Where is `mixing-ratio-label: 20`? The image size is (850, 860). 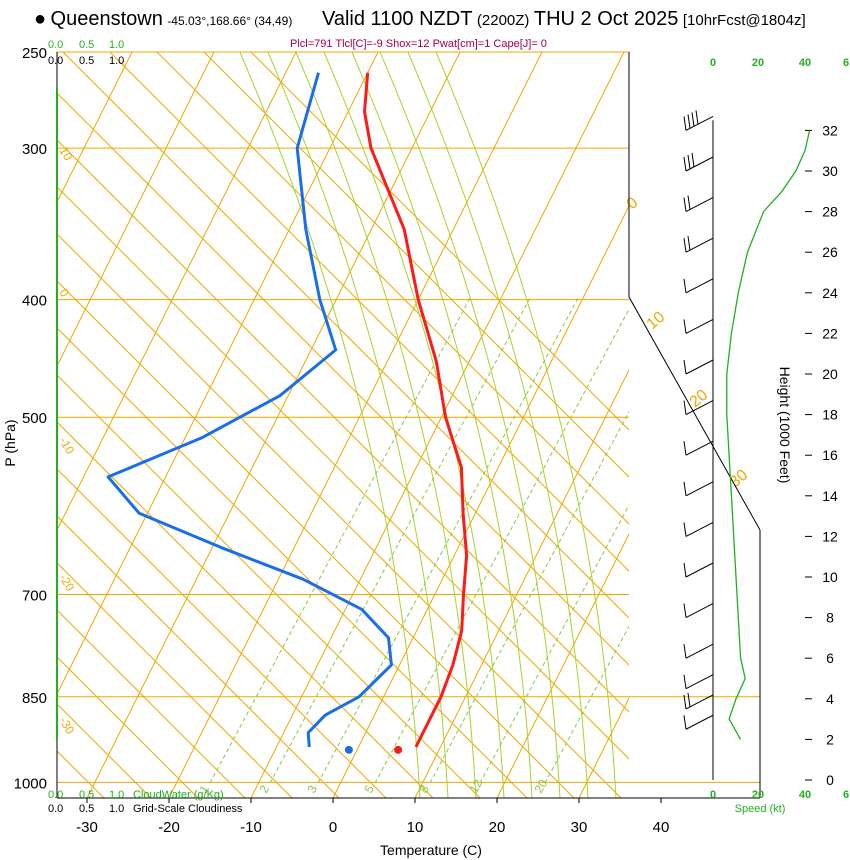
mixing-ratio-label: 20 is located at coordinates (540, 786).